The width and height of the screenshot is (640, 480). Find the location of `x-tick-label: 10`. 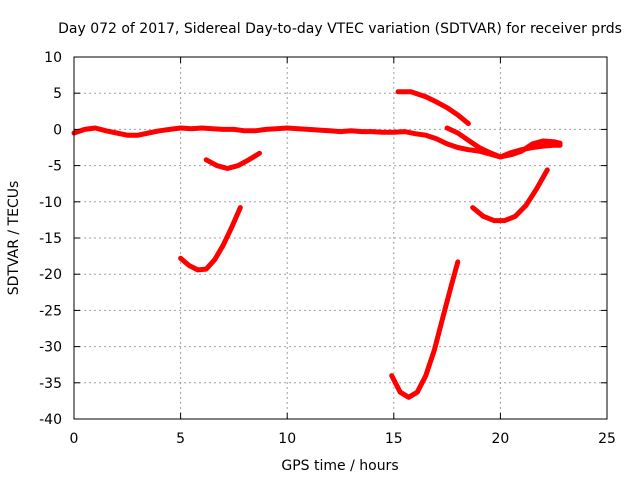

x-tick-label: 10 is located at coordinates (287, 439).